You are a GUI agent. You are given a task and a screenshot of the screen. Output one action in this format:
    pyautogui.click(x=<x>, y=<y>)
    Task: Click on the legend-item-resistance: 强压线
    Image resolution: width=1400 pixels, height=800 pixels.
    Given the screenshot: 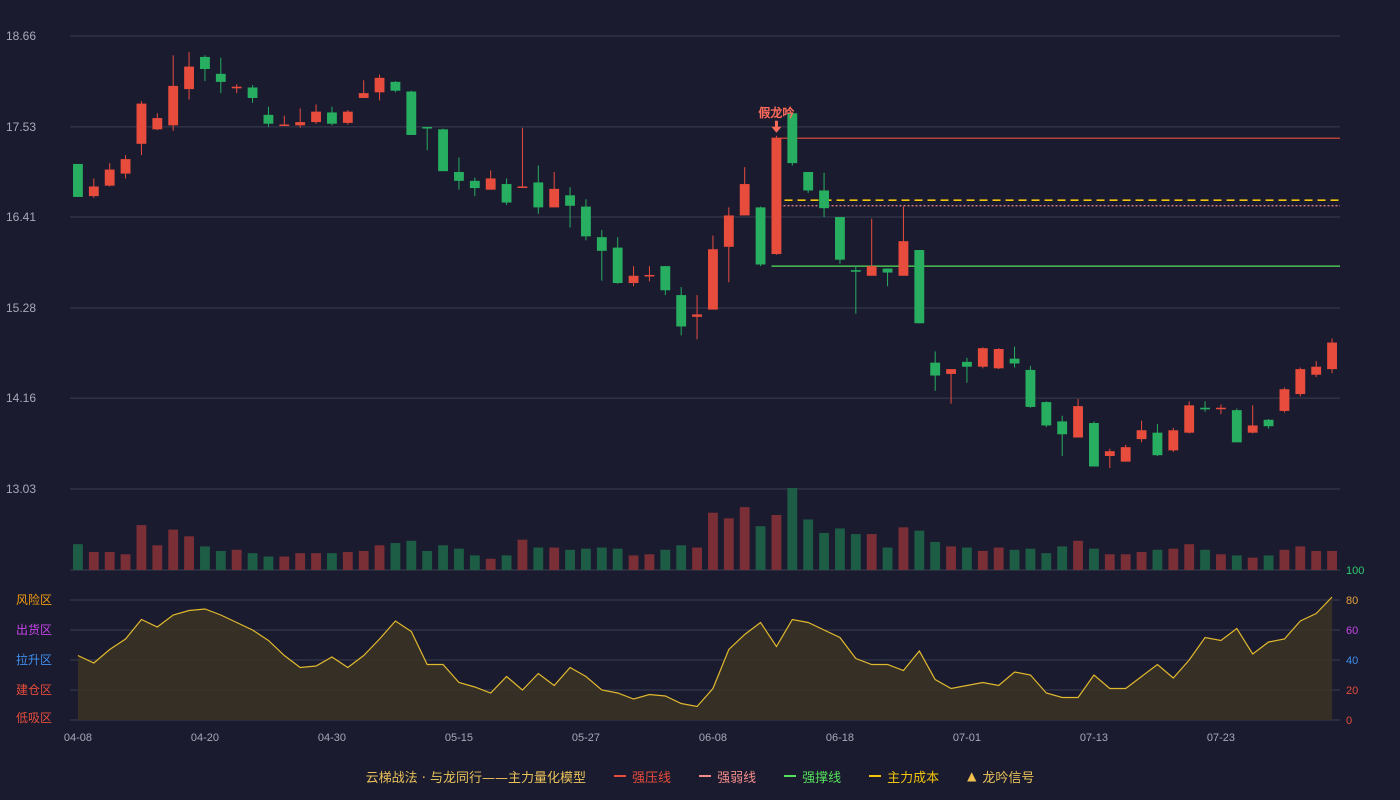 What is the action you would take?
    pyautogui.click(x=642, y=776)
    